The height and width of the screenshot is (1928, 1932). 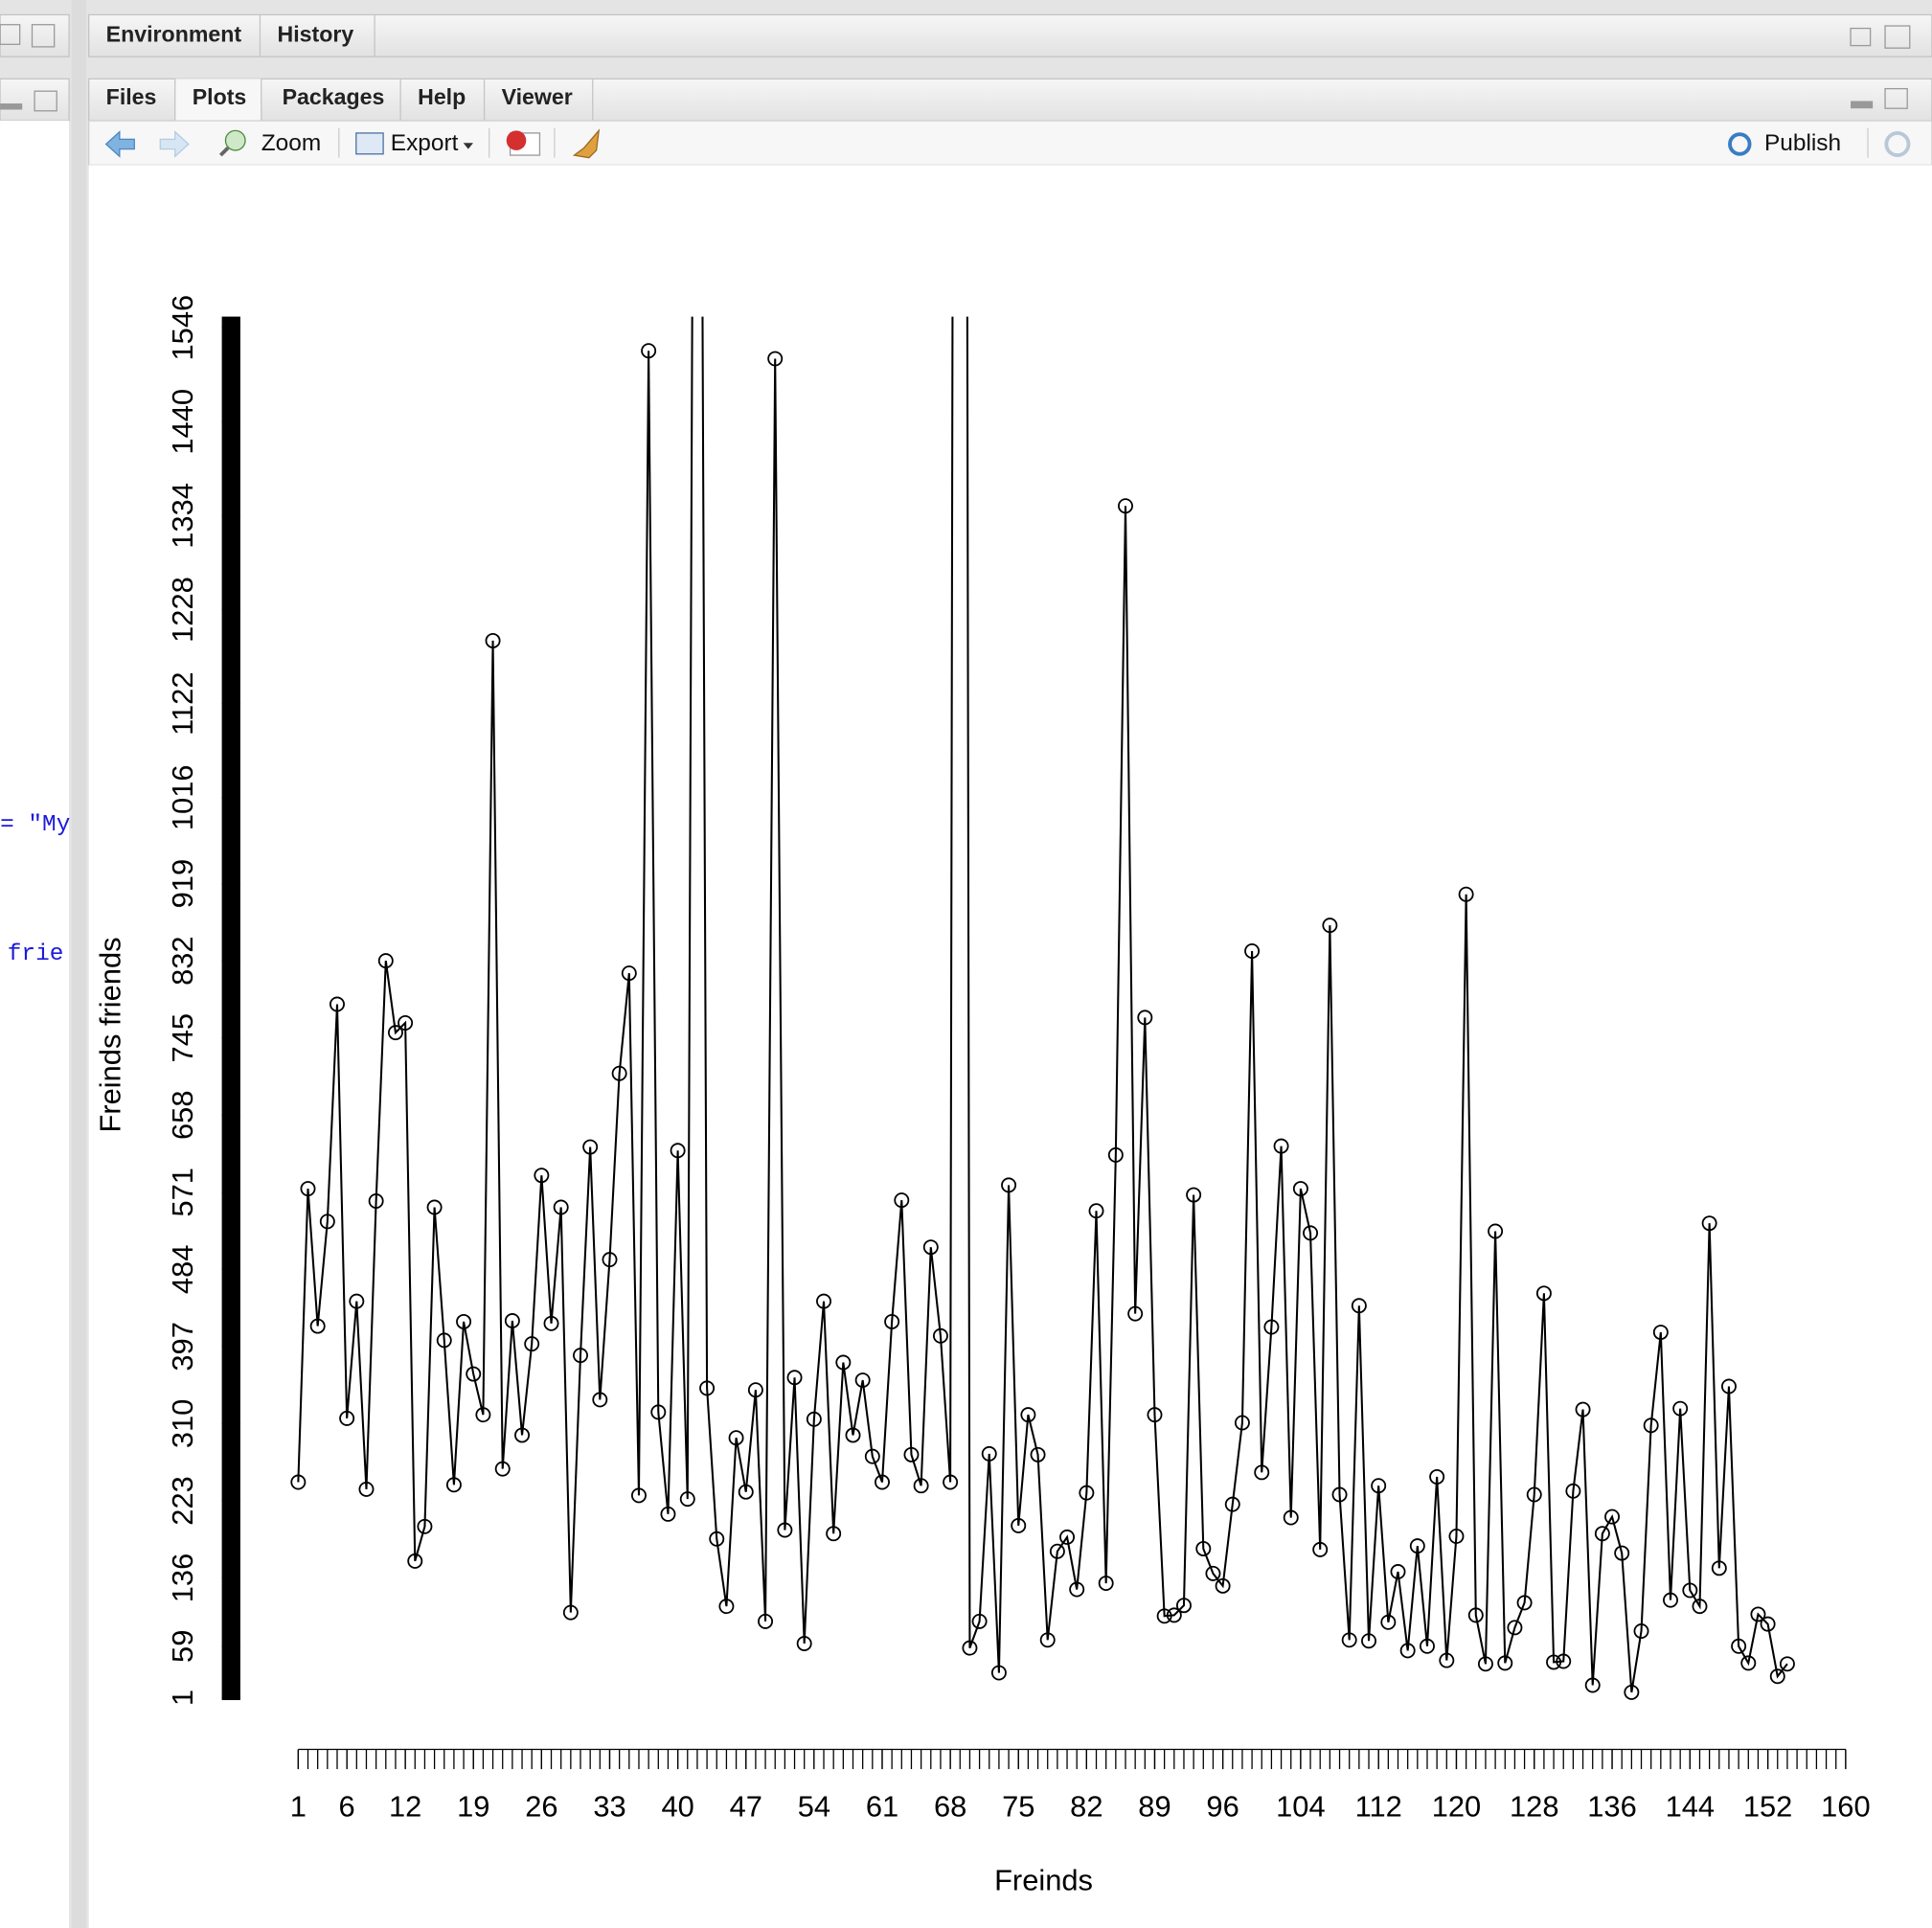 I want to click on y-tick-label: 397, so click(x=183, y=1347).